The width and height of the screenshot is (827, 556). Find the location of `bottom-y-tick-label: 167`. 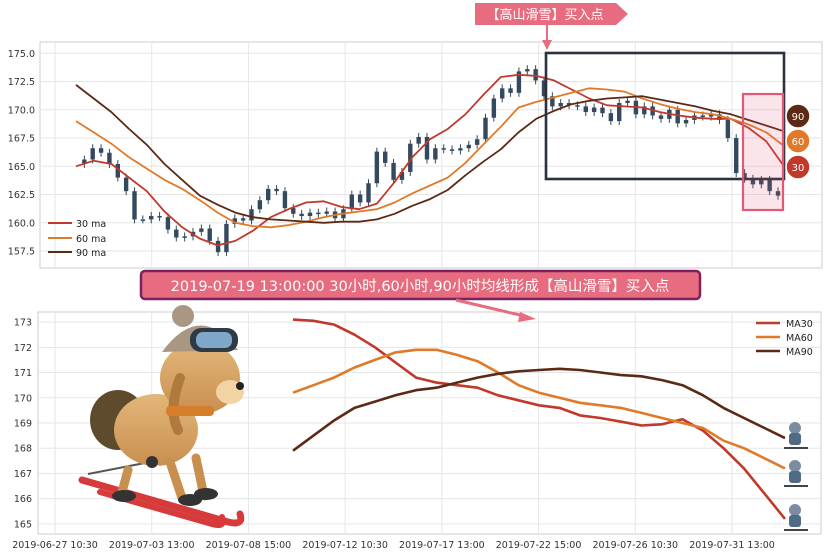

bottom-y-tick-label: 167 is located at coordinates (23, 474).